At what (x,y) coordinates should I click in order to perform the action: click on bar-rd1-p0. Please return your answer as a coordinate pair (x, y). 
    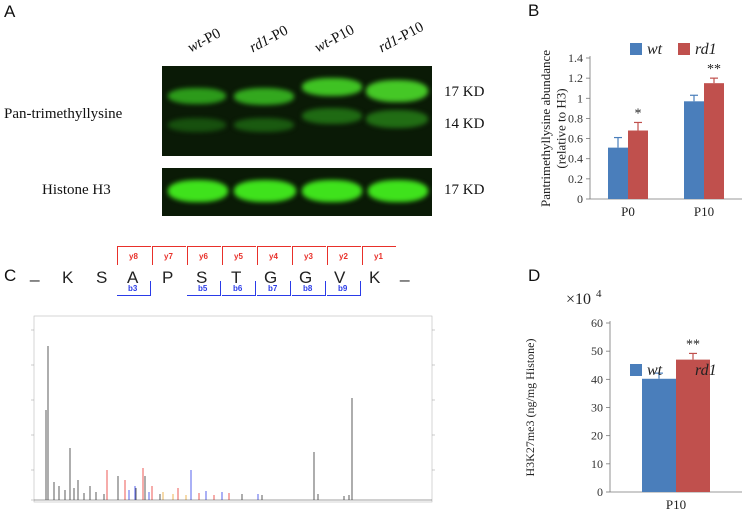
    Looking at the image, I should click on (638, 164).